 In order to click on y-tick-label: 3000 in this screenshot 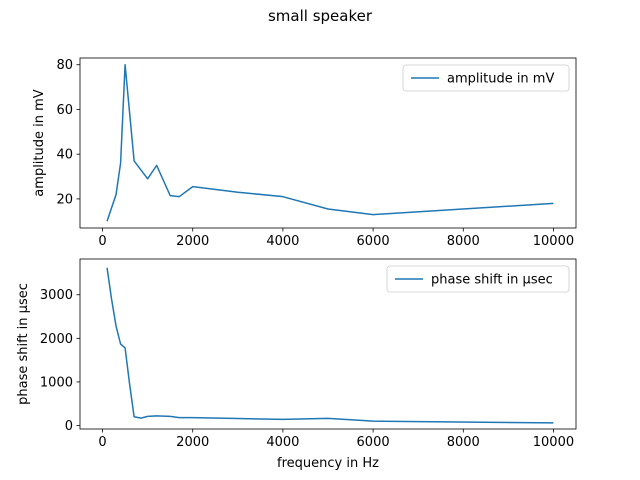, I will do `click(56, 295)`.